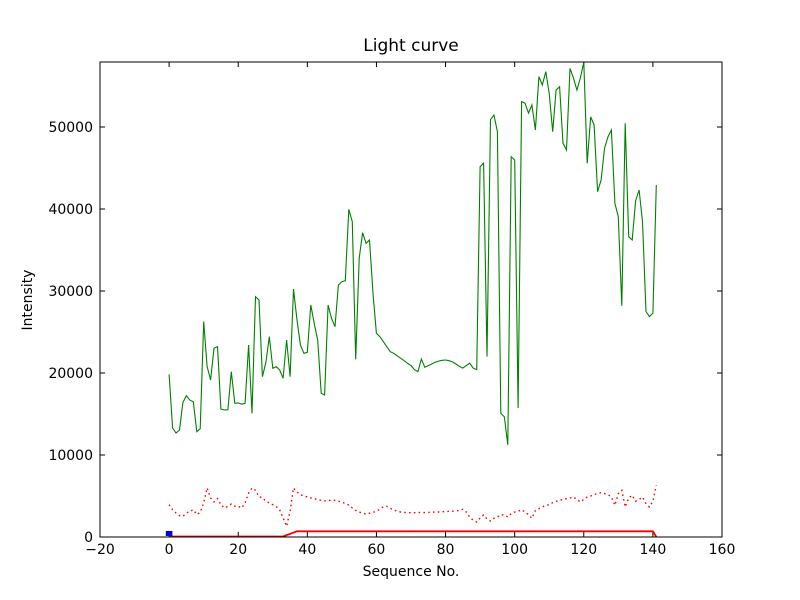 The height and width of the screenshot is (600, 800). What do you see at coordinates (583, 550) in the screenshot?
I see `x-tick-label: 120` at bounding box center [583, 550].